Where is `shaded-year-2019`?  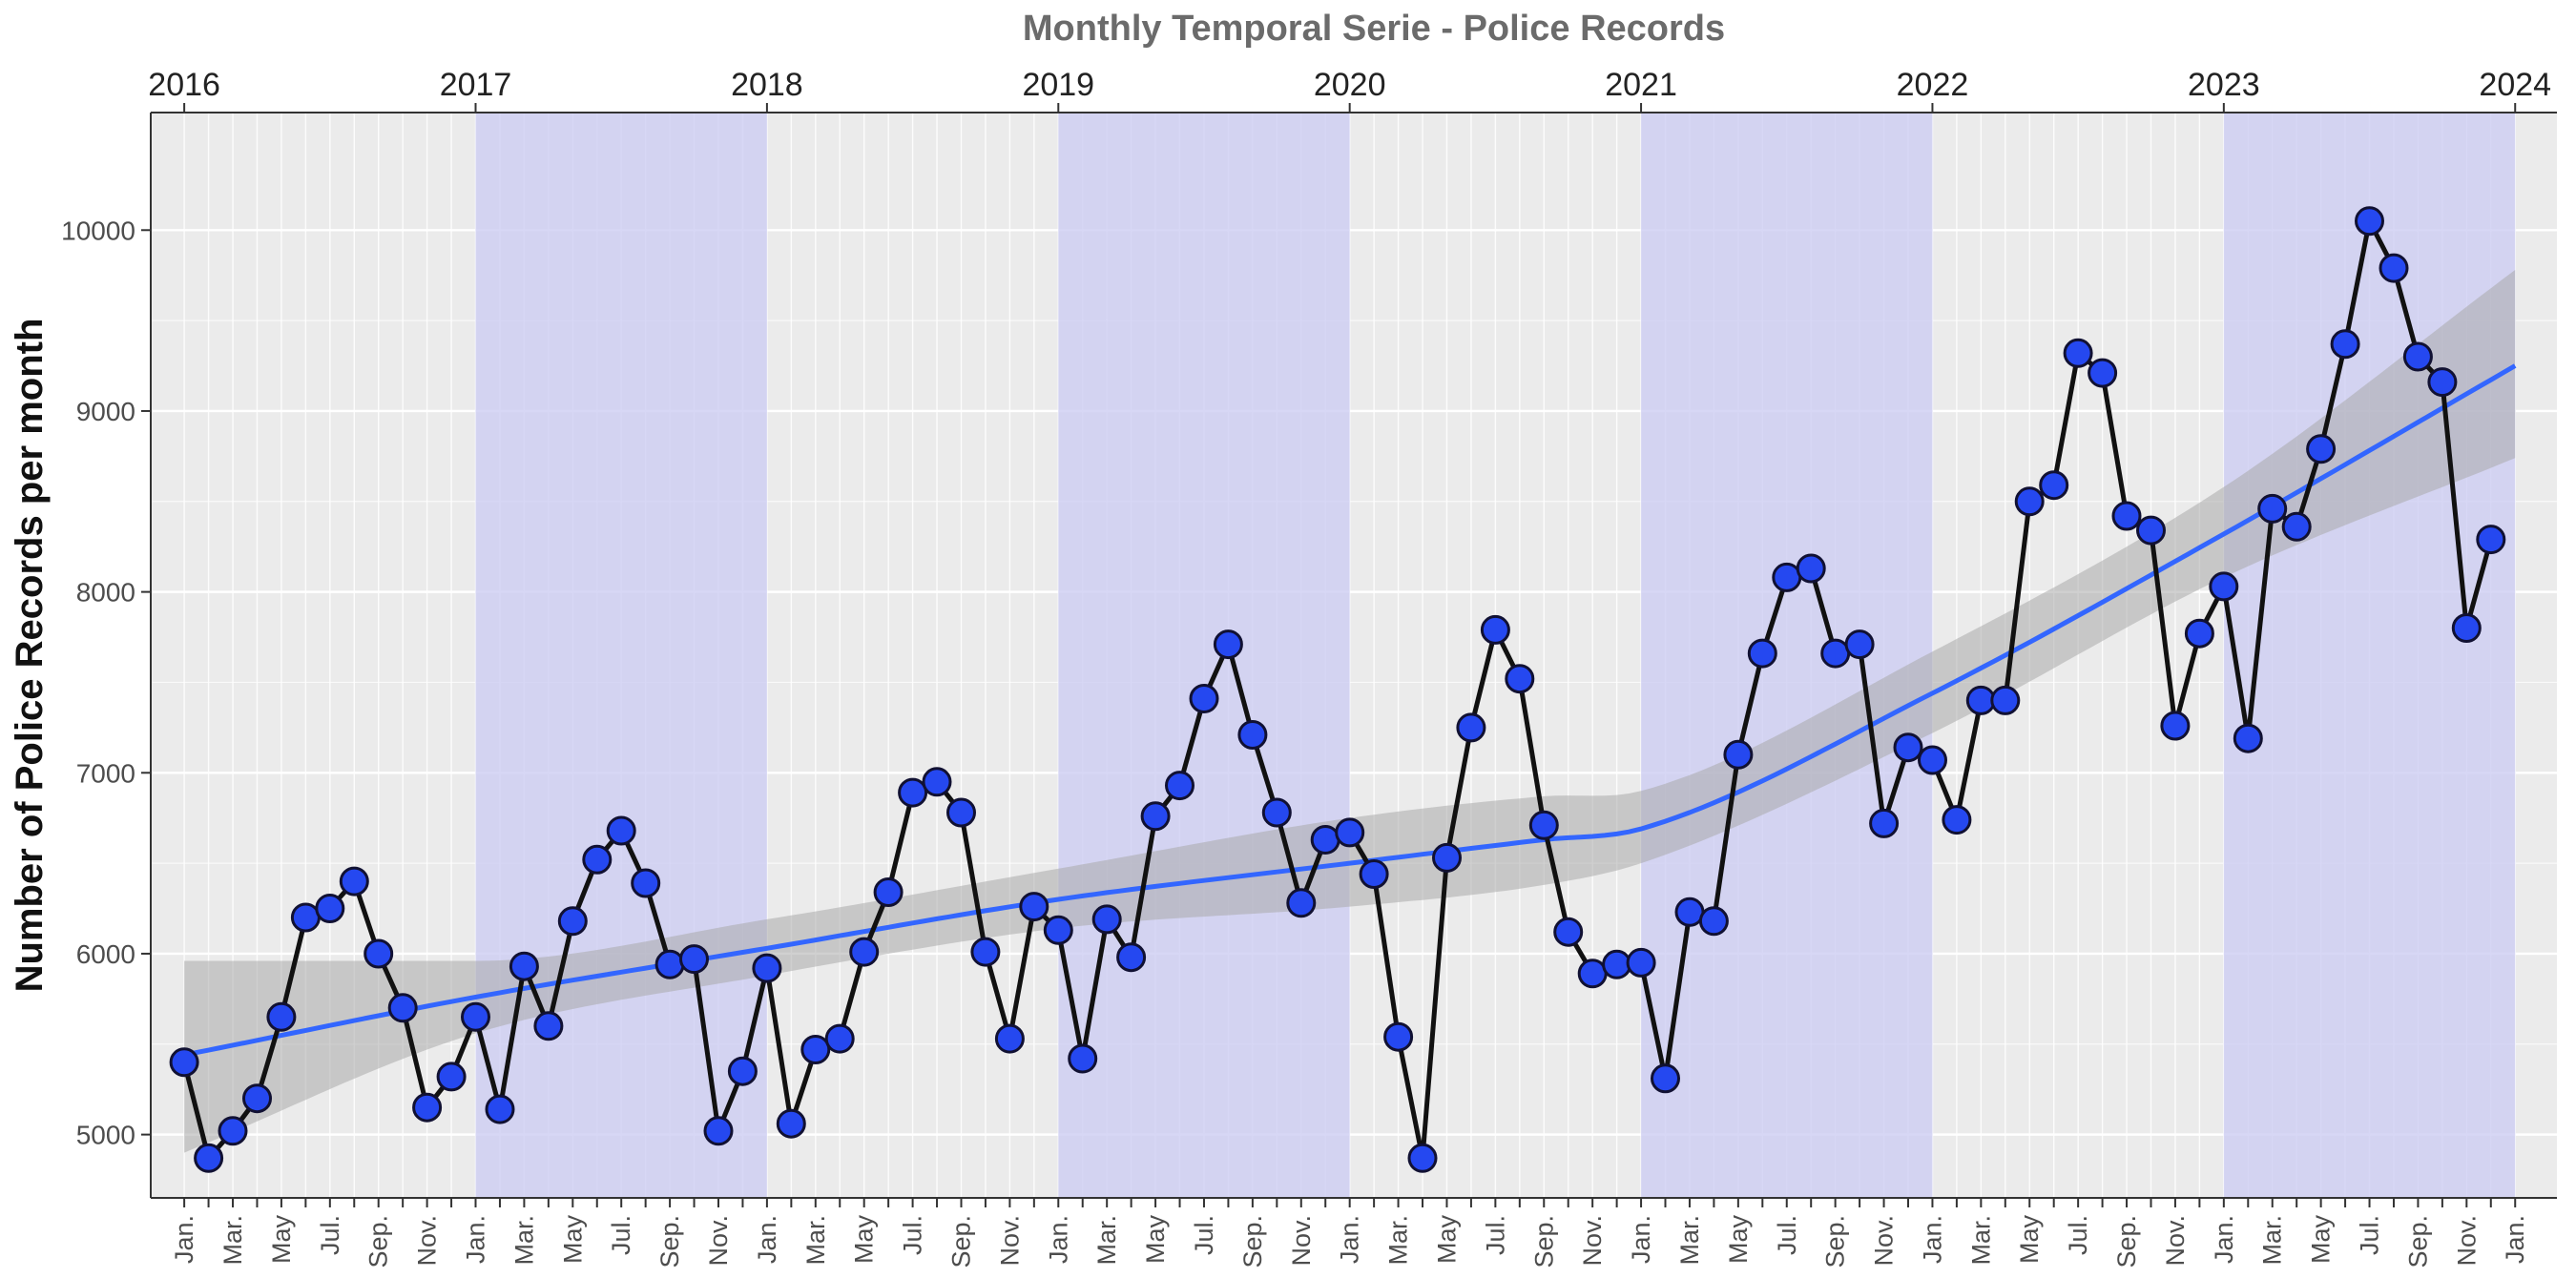 shaded-year-2019 is located at coordinates (1204, 656).